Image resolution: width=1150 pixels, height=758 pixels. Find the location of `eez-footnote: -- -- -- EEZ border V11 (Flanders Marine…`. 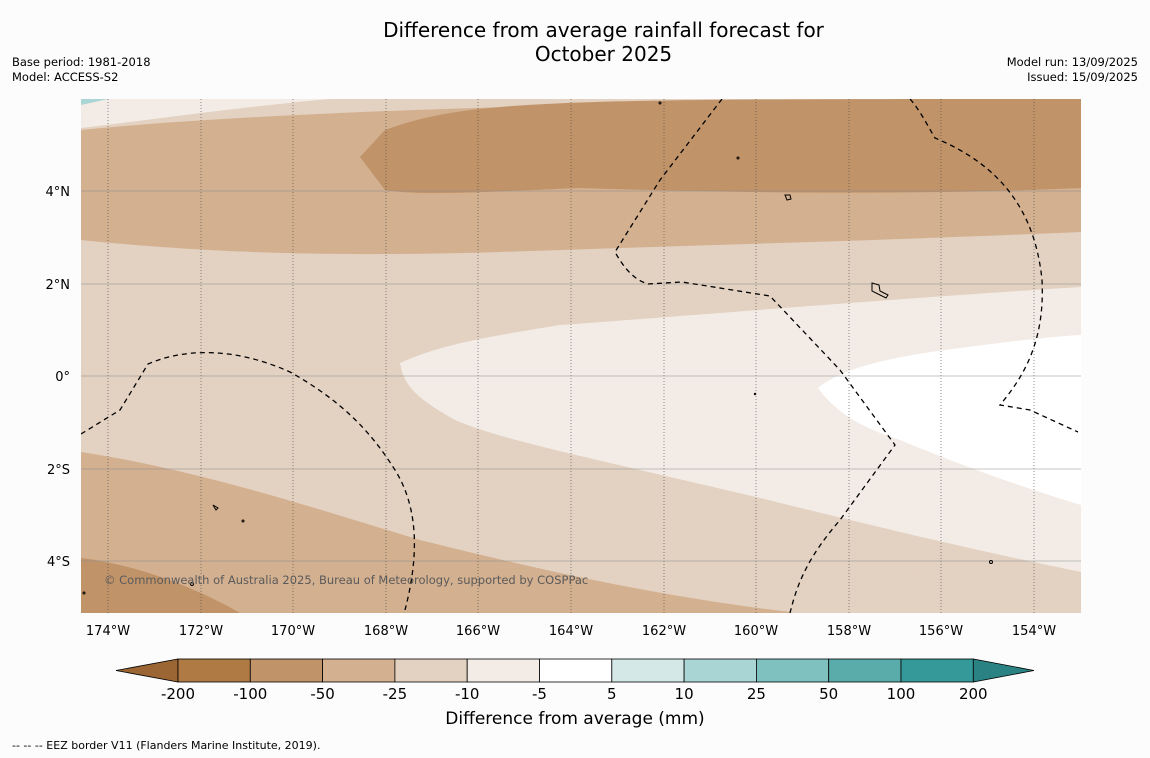

eez-footnote: -- -- -- EEZ border V11 (Flanders Marine… is located at coordinates (166, 745).